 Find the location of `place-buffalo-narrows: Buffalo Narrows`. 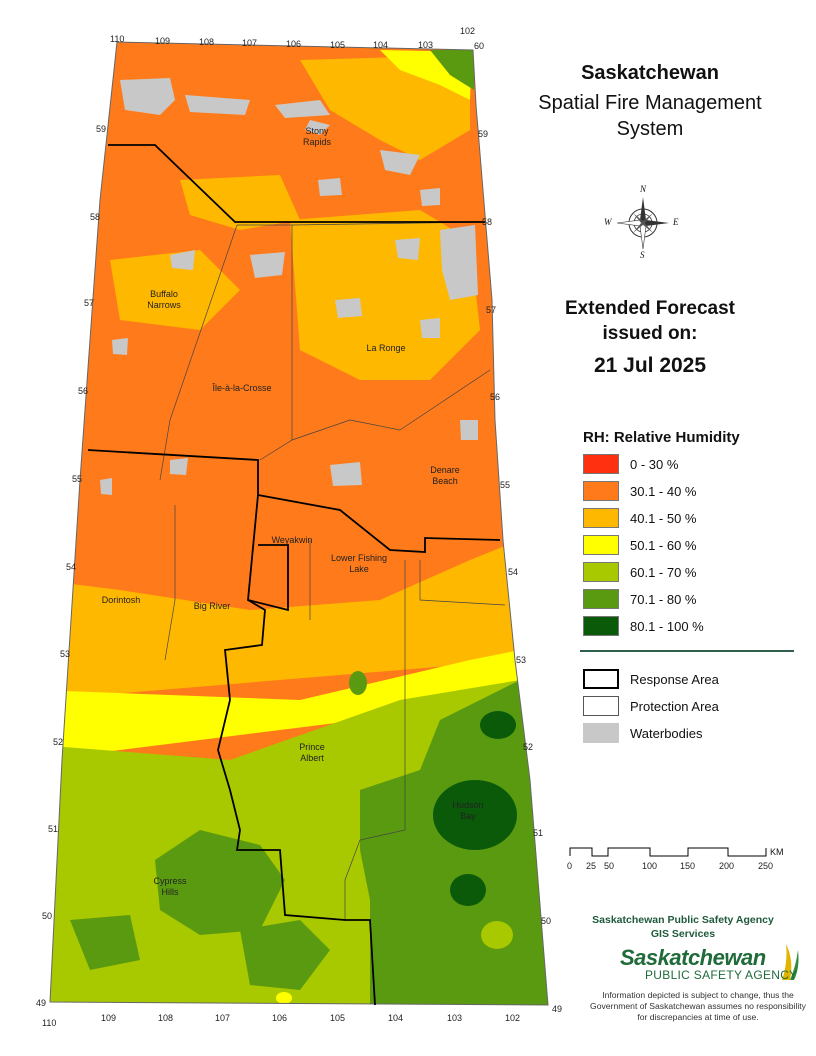

place-buffalo-narrows: Buffalo Narrows is located at coordinates (164, 299).